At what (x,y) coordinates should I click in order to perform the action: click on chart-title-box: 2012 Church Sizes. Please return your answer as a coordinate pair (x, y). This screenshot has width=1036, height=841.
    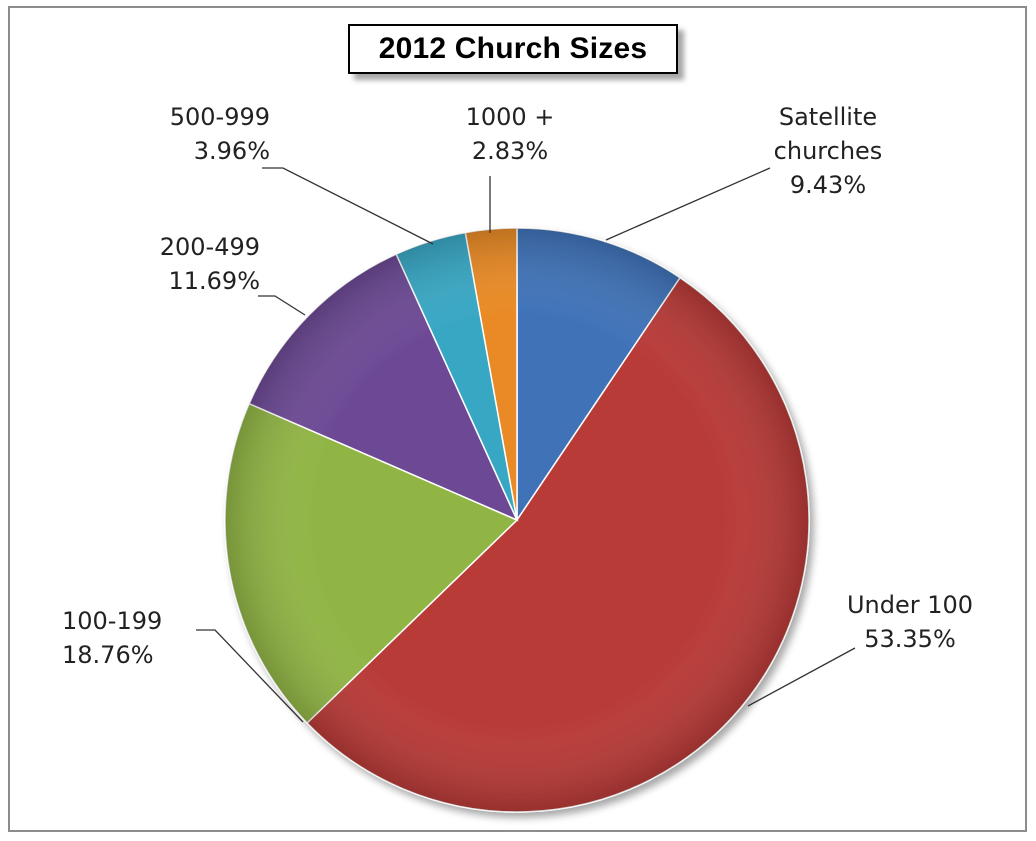
    Looking at the image, I should click on (513, 49).